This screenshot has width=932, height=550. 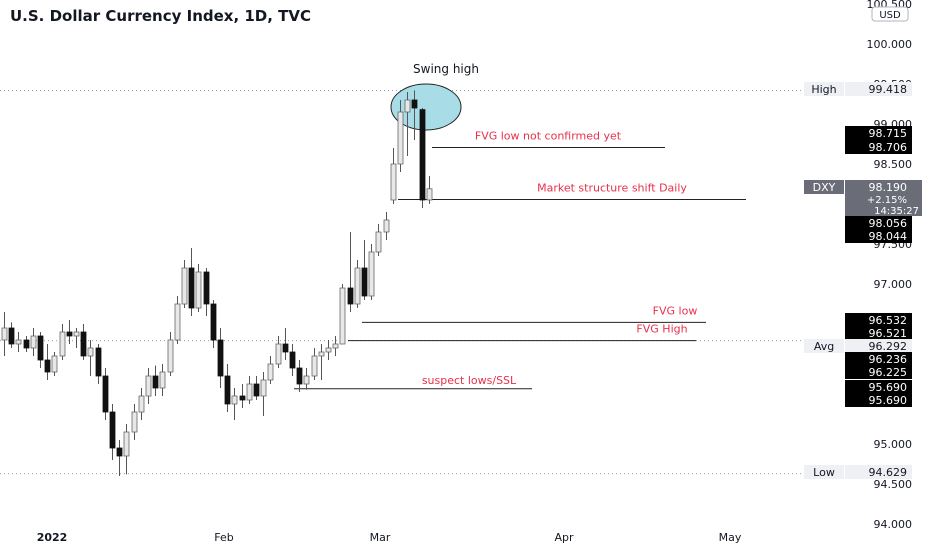 I want to click on annotation-label: suspect lows/SSL, so click(x=469, y=380).